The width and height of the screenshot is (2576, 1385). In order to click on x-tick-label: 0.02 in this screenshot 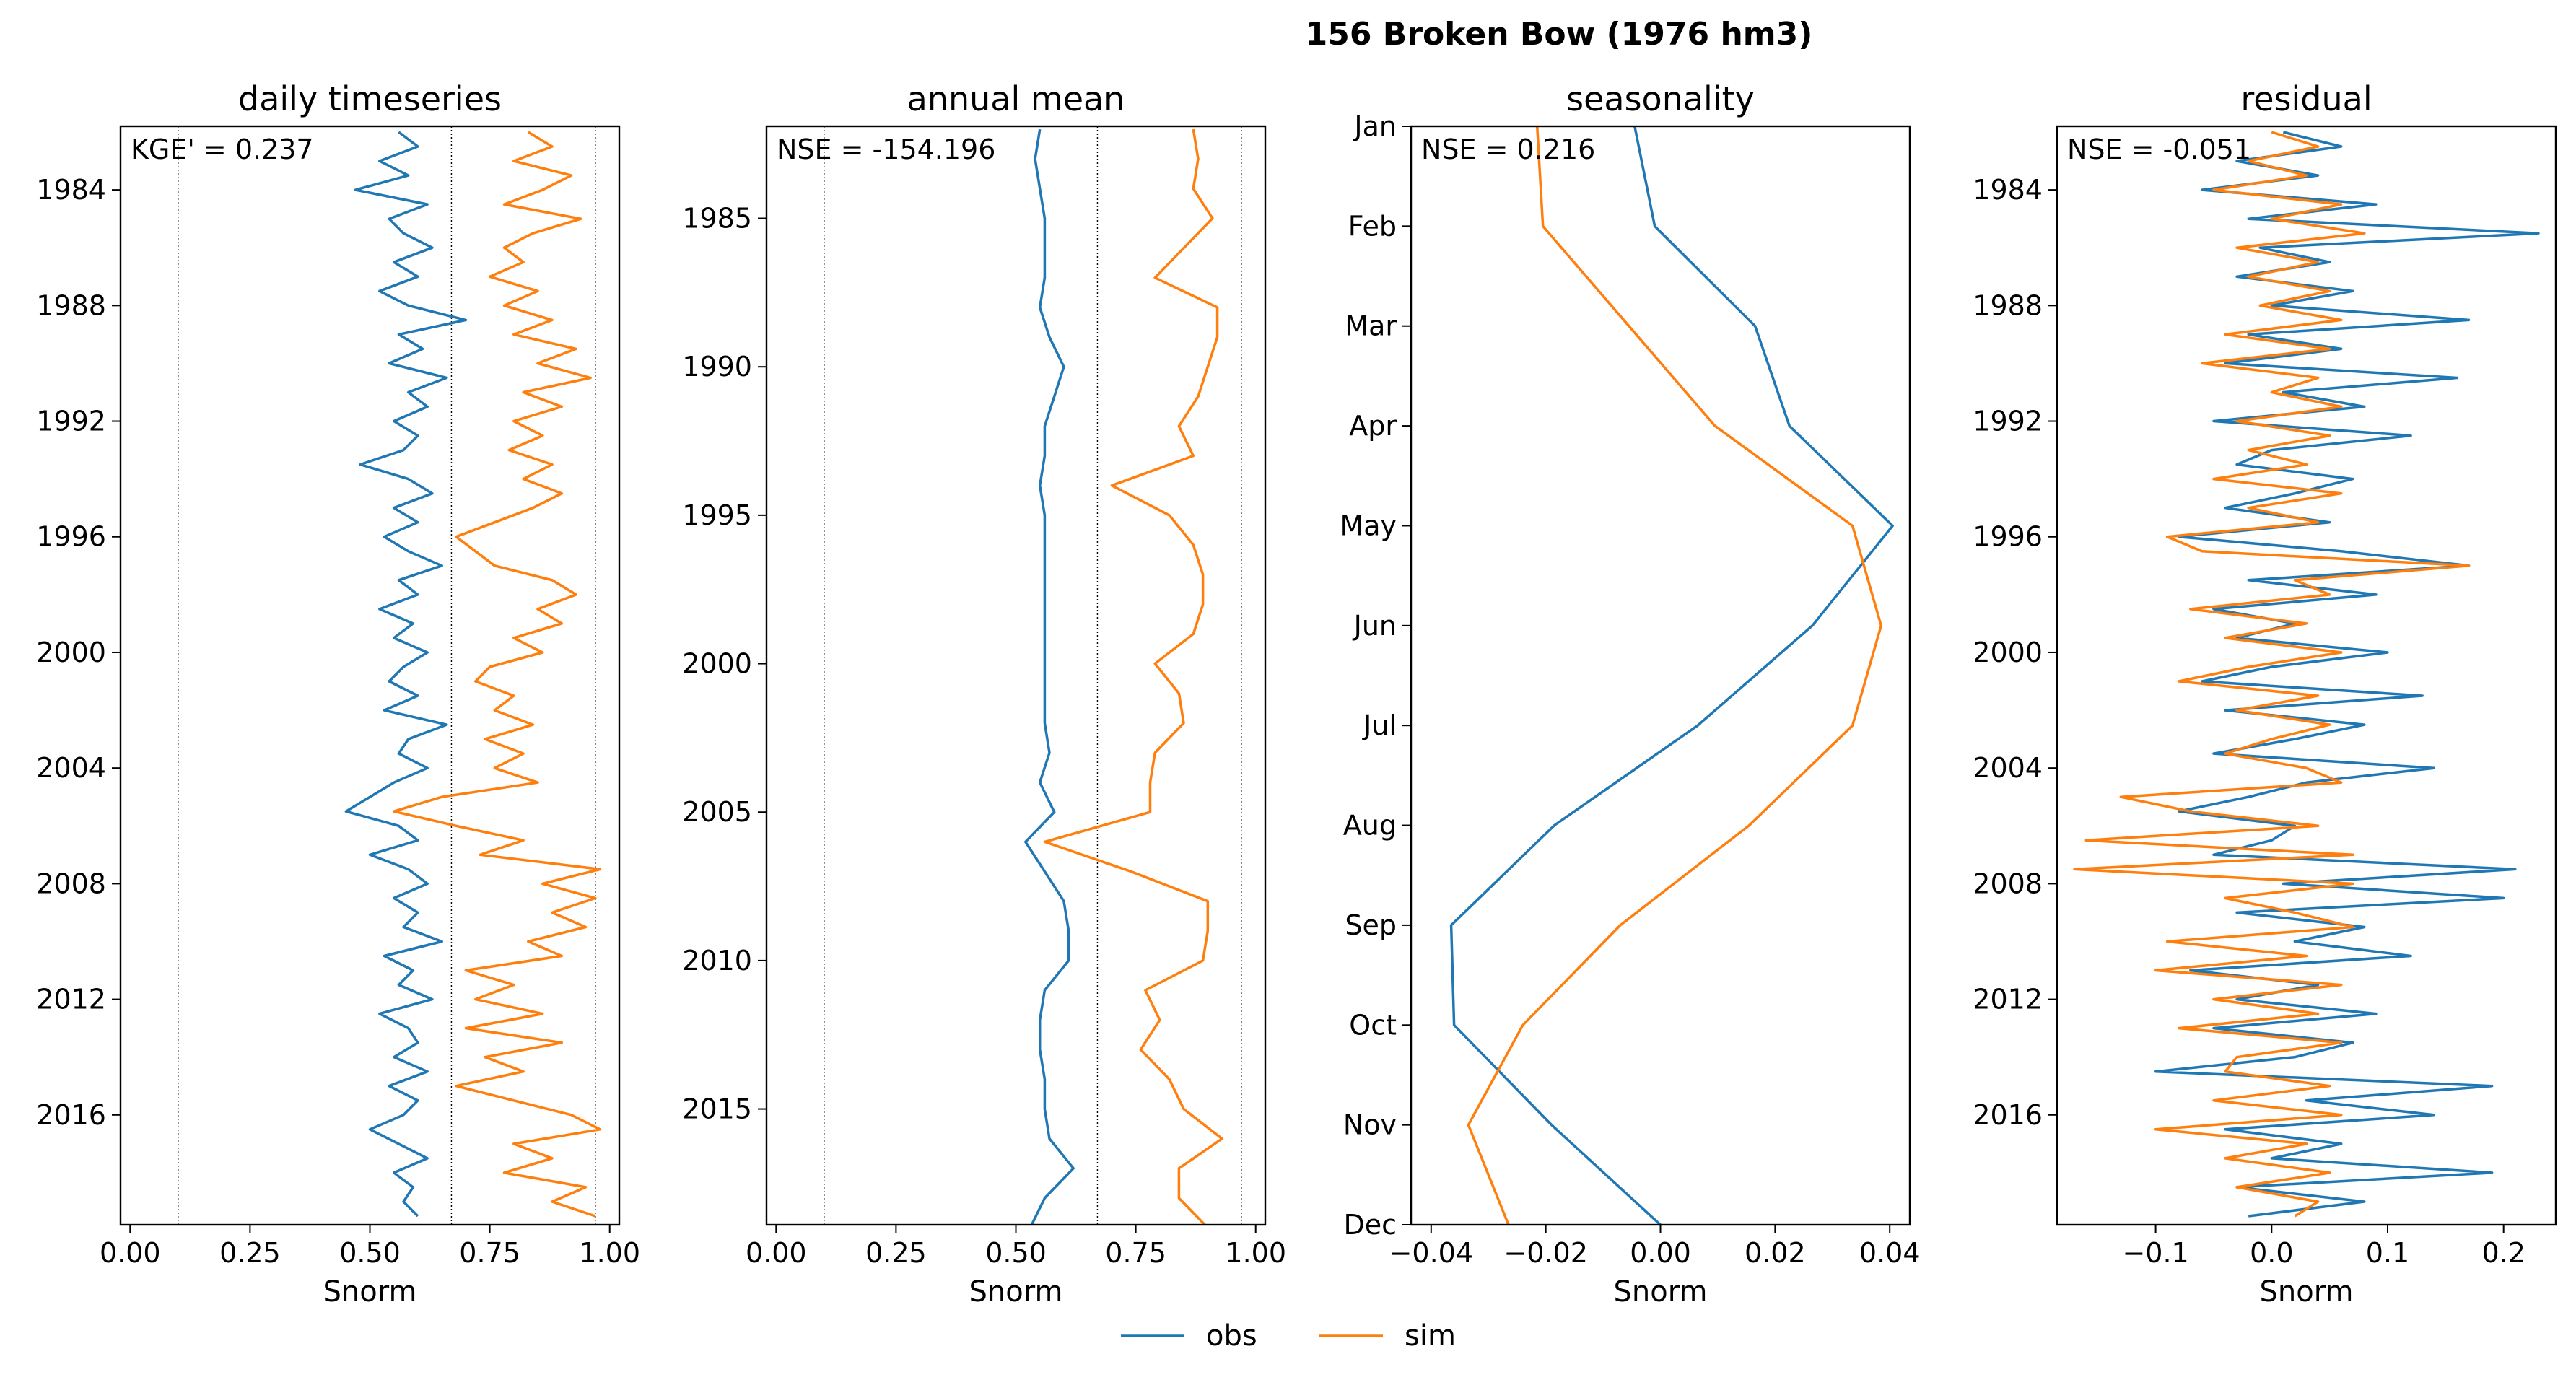, I will do `click(1775, 1253)`.